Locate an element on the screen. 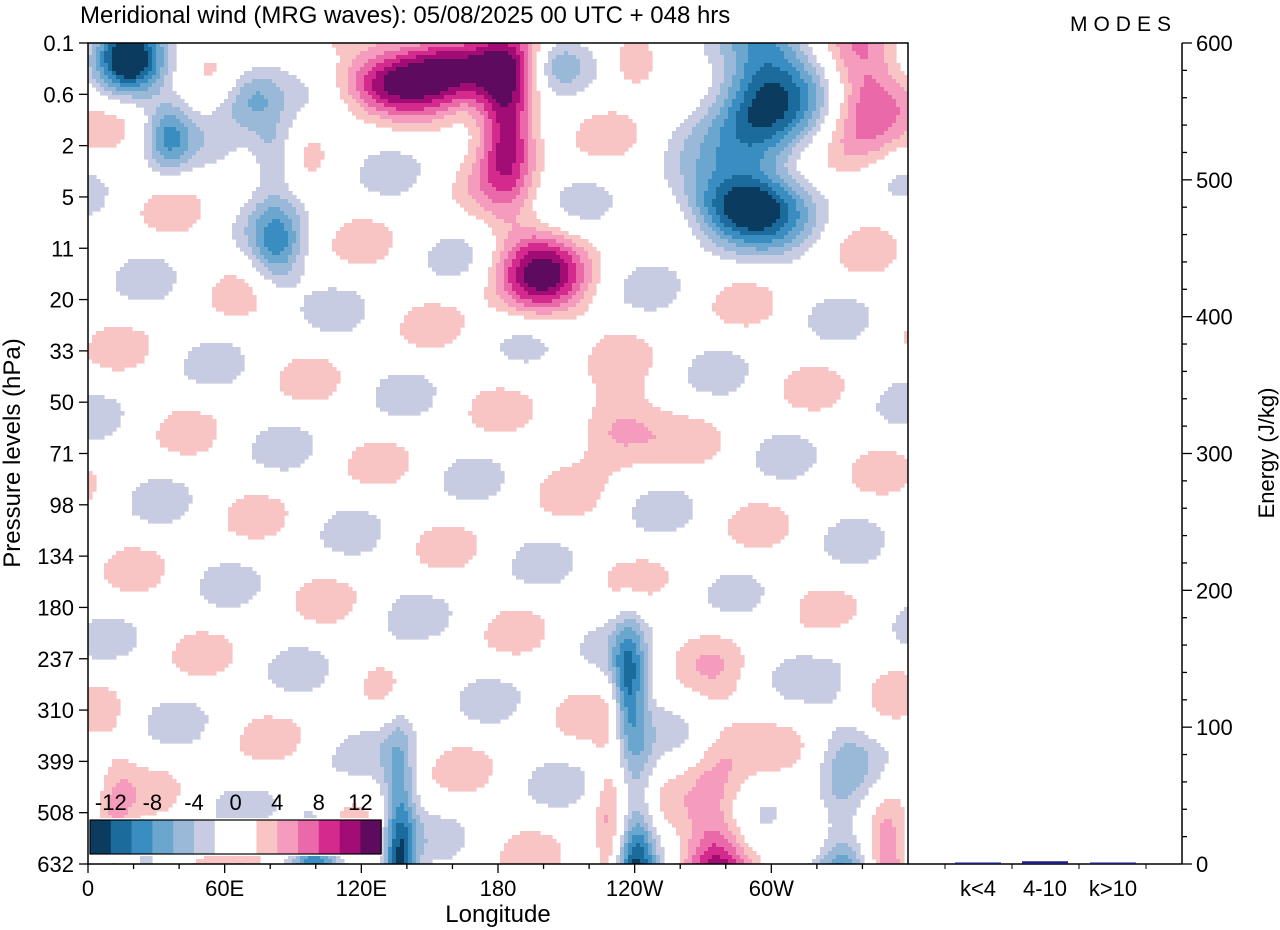 This screenshot has width=1280, height=930. x-tick-label: 60W is located at coordinates (771, 888).